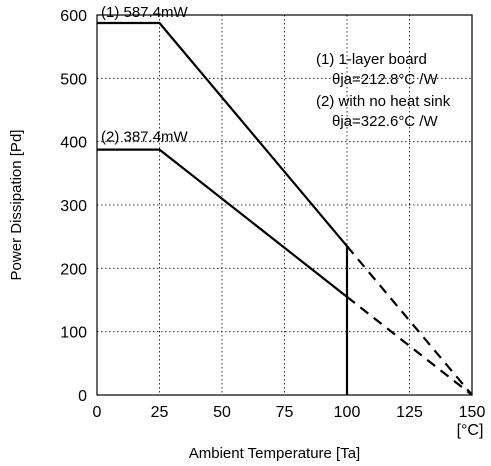 The image size is (491, 466). I want to click on x-tick-label-0: 0, so click(97, 412).